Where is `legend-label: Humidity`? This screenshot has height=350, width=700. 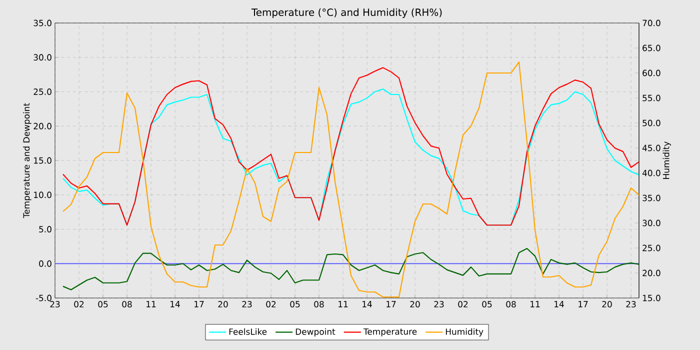 legend-label: Humidity is located at coordinates (465, 332).